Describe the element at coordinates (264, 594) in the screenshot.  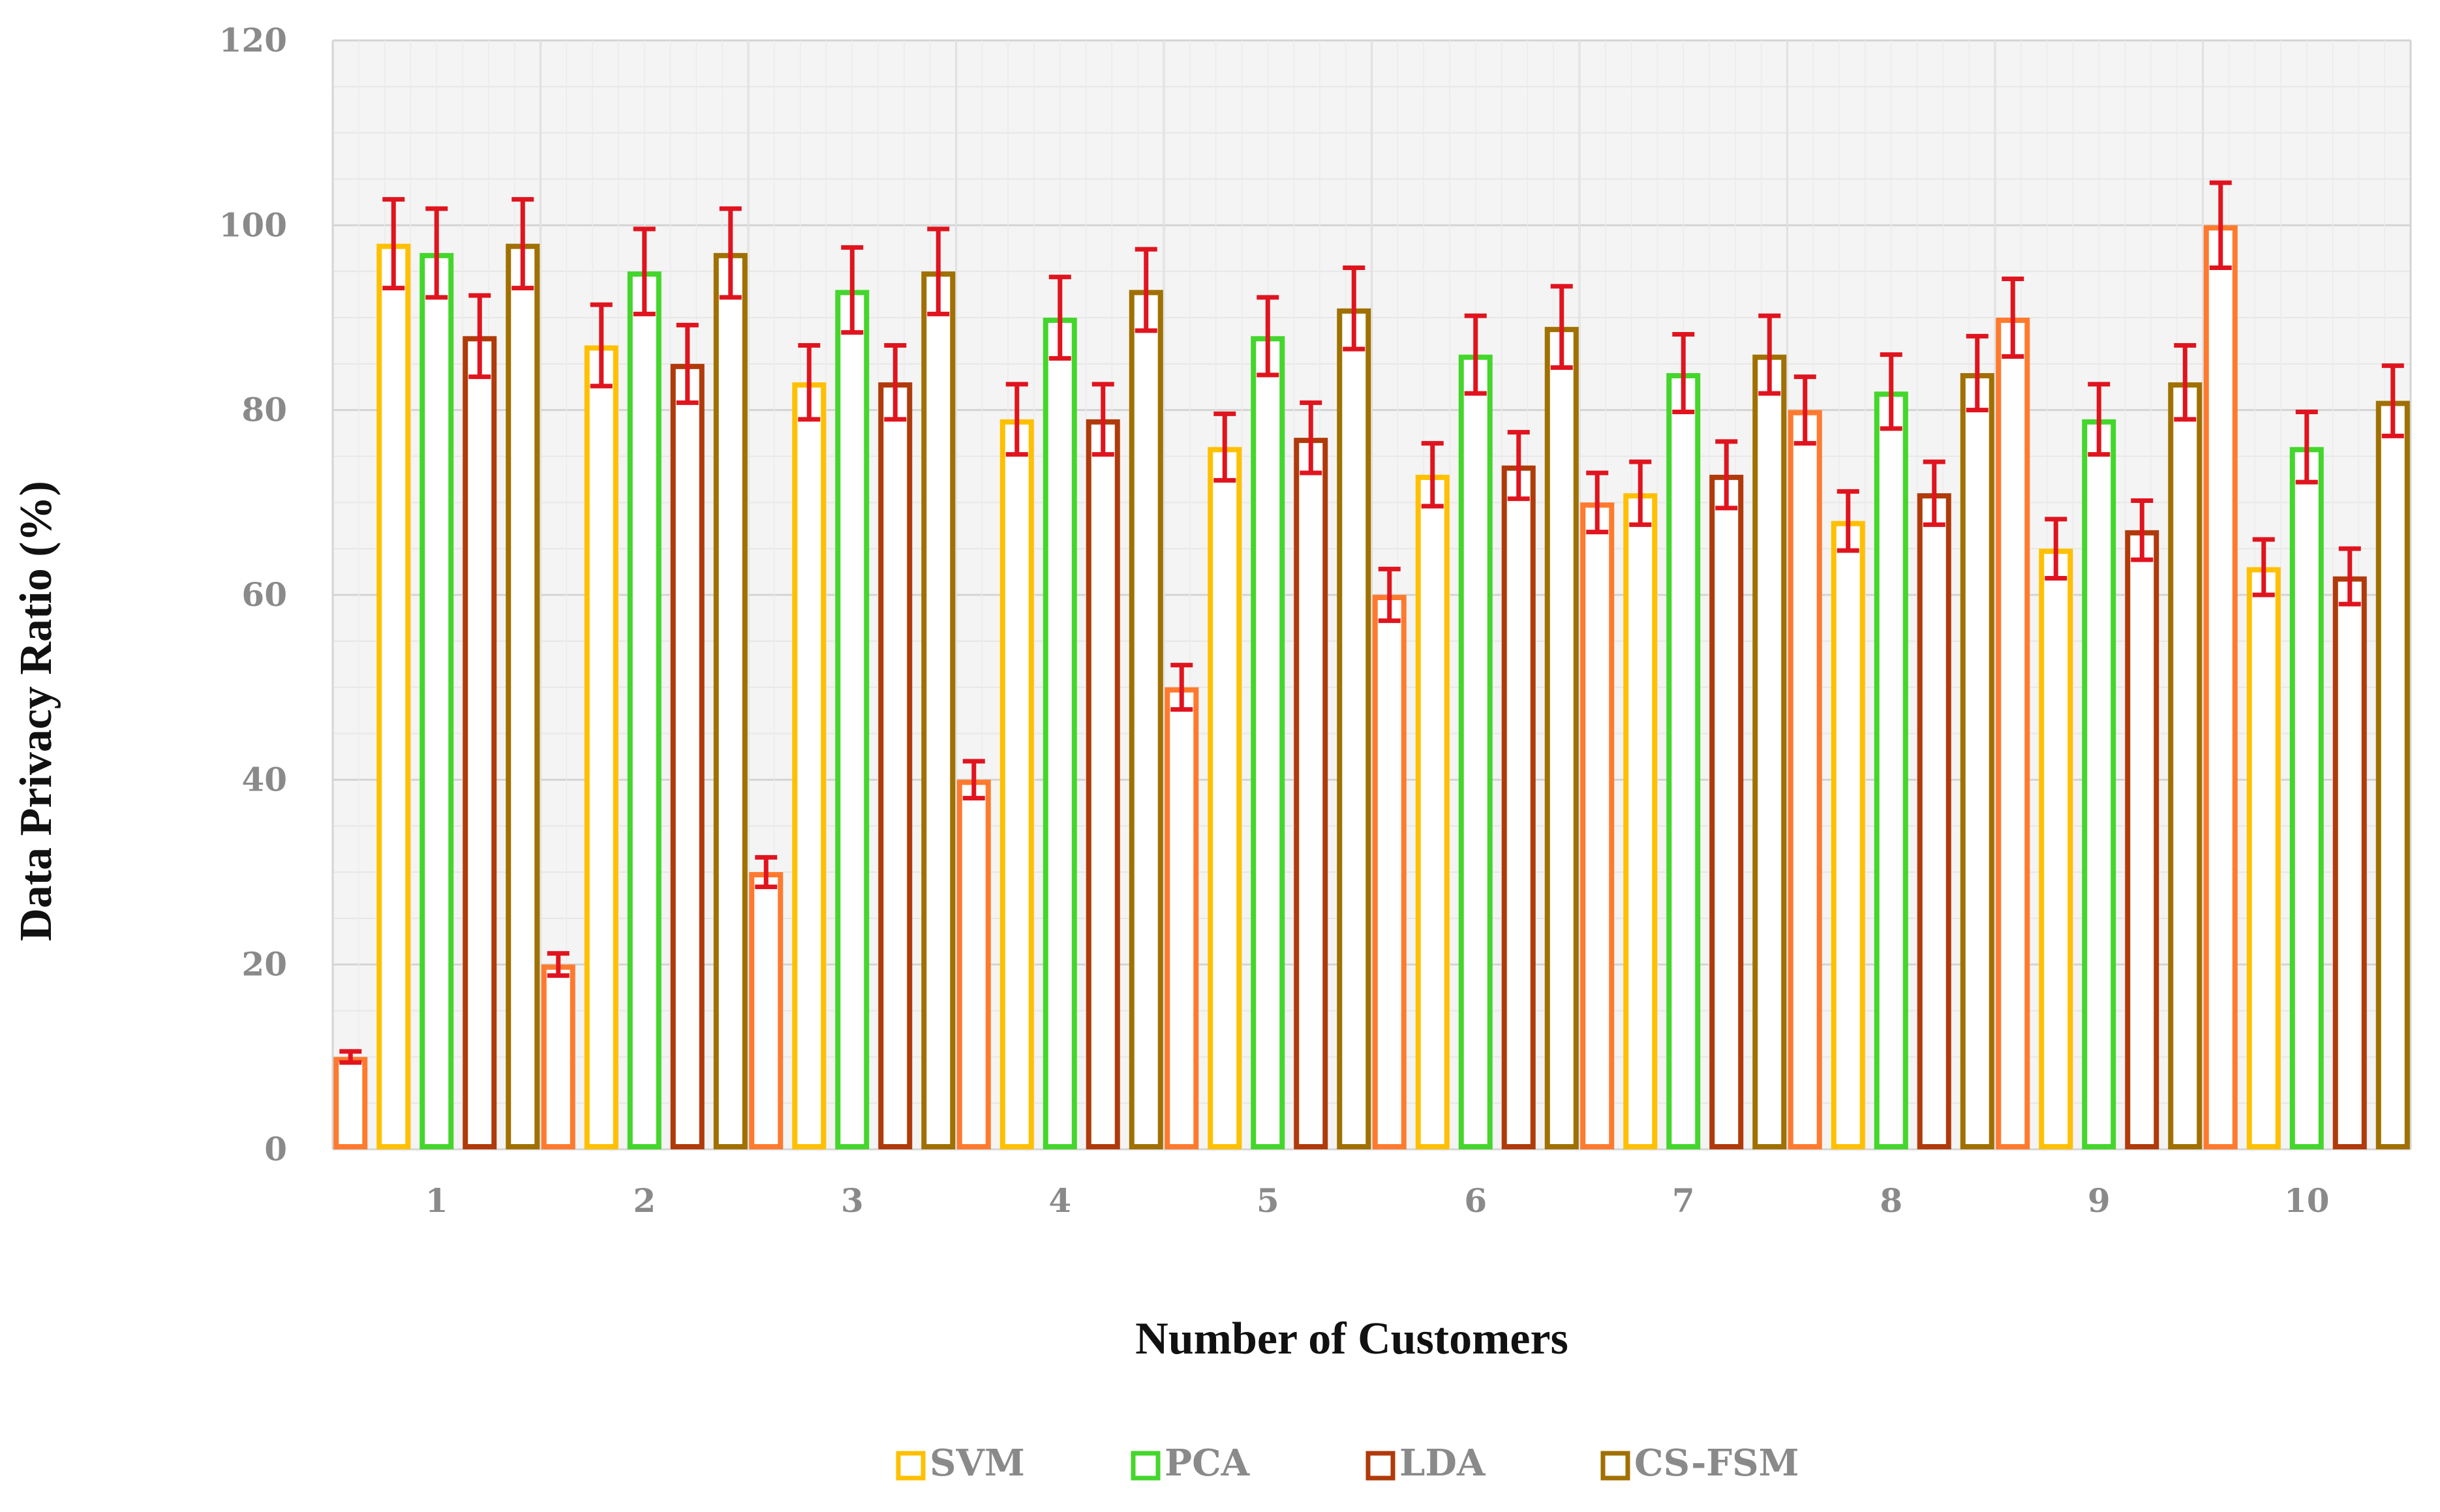
I see `y-tick-label: 60` at that location.